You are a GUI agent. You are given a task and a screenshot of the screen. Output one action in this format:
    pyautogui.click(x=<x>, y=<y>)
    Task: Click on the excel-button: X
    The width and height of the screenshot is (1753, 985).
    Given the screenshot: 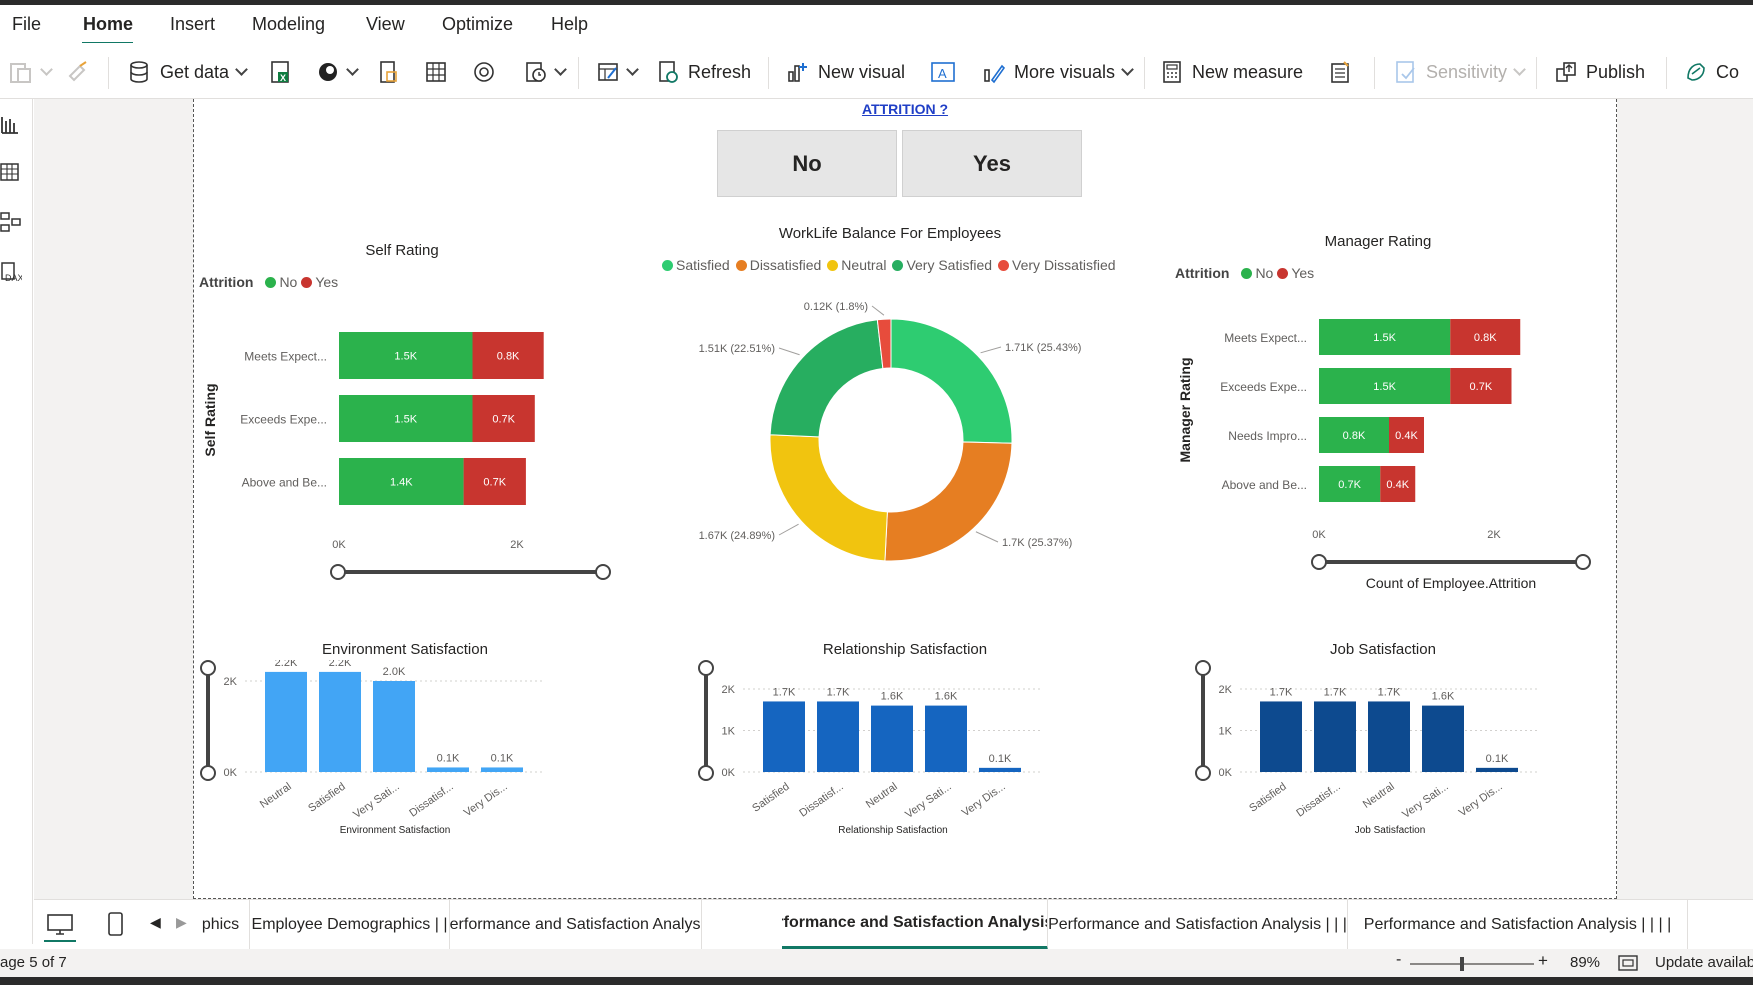 What is the action you would take?
    pyautogui.click(x=280, y=72)
    